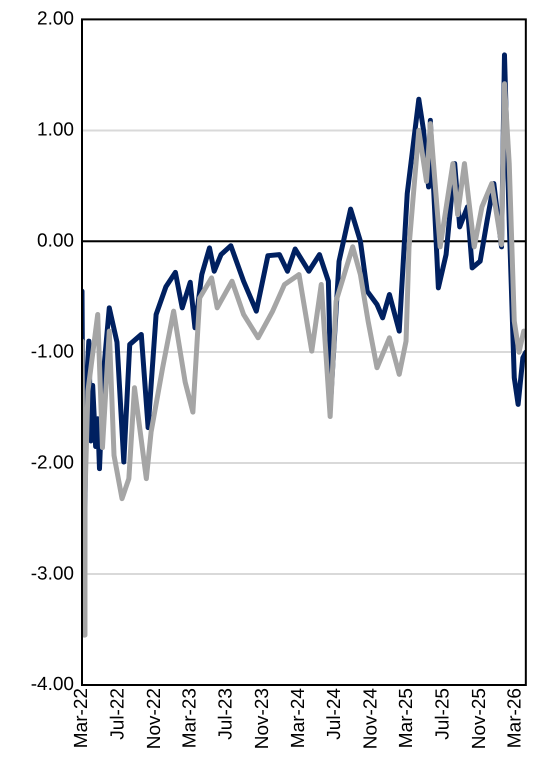 Image resolution: width=541 pixels, height=773 pixels. Describe the element at coordinates (81, 718) in the screenshot. I see `x-tick-label: Mar-22` at that location.